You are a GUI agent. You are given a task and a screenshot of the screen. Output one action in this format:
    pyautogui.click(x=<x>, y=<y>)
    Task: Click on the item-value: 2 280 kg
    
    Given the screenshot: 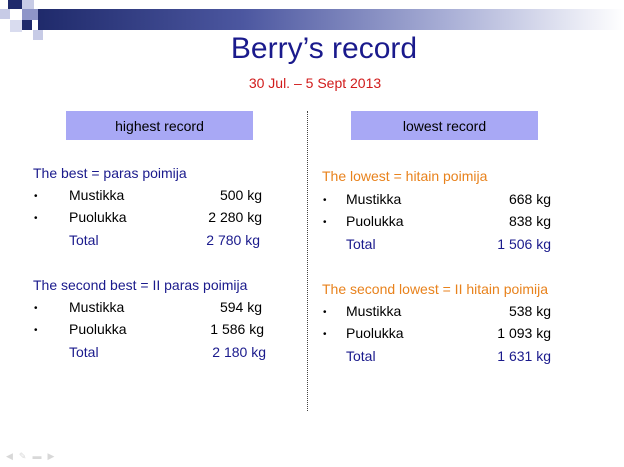 What is the action you would take?
    pyautogui.click(x=235, y=217)
    